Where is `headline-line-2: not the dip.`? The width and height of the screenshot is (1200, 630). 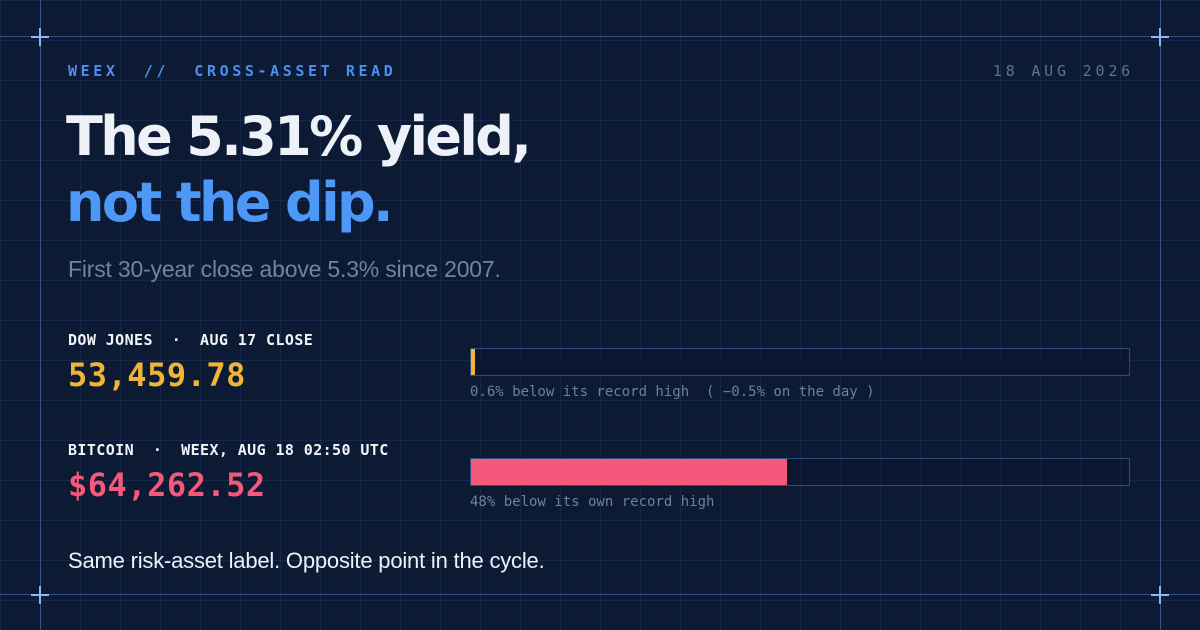
headline-line-2: not the dip. is located at coordinates (230, 202).